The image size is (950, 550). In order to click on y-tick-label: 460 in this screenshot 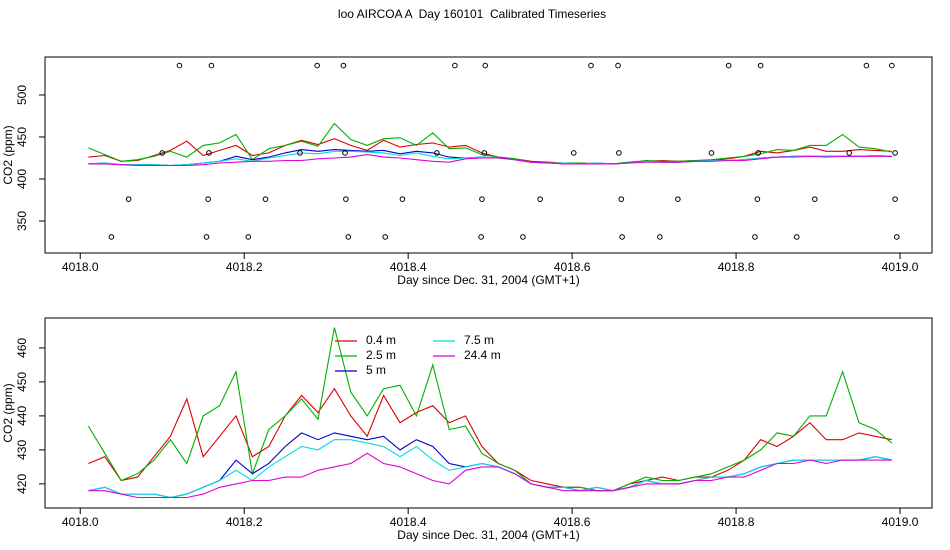, I will do `click(22, 348)`.